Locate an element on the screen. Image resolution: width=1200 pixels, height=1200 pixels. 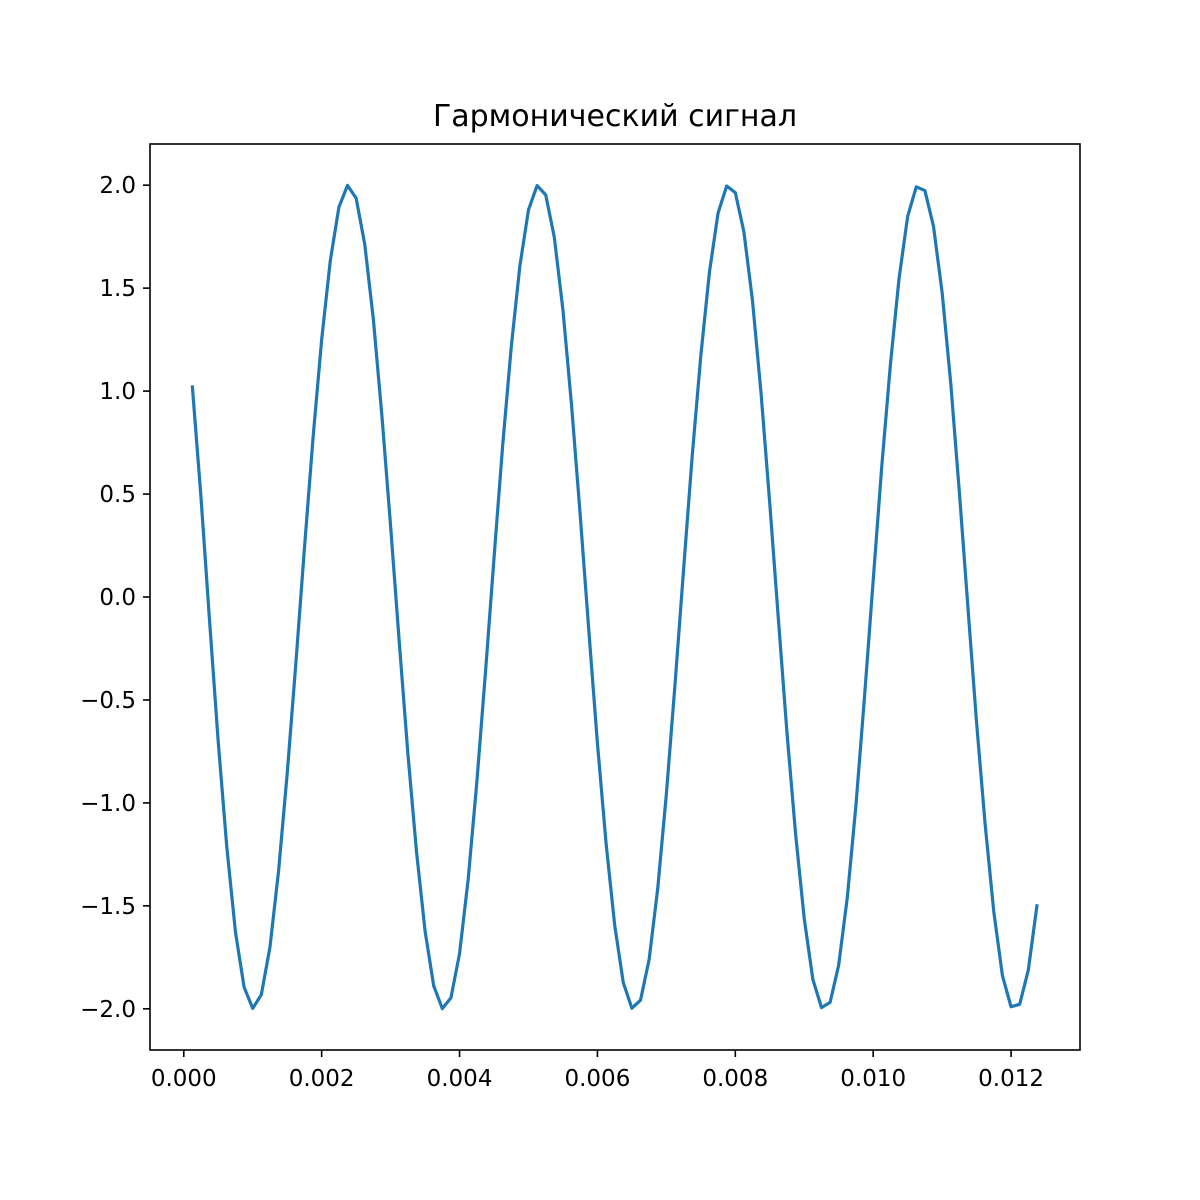
x-tick-label: 0.004 is located at coordinates (460, 1079).